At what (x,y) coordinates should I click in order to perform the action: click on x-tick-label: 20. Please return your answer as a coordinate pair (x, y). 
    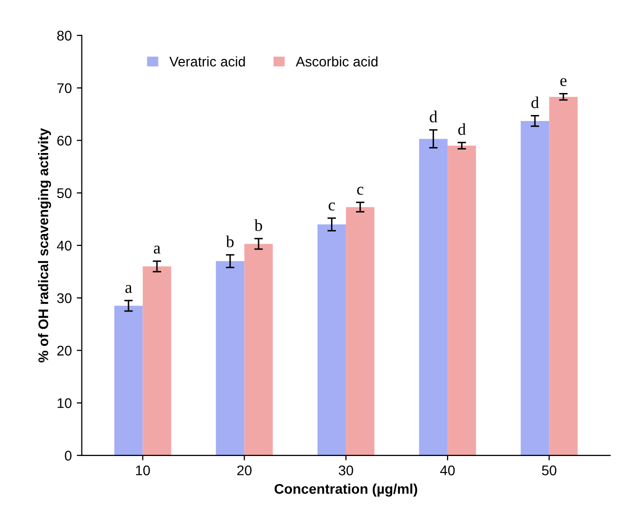
    Looking at the image, I should click on (244, 470).